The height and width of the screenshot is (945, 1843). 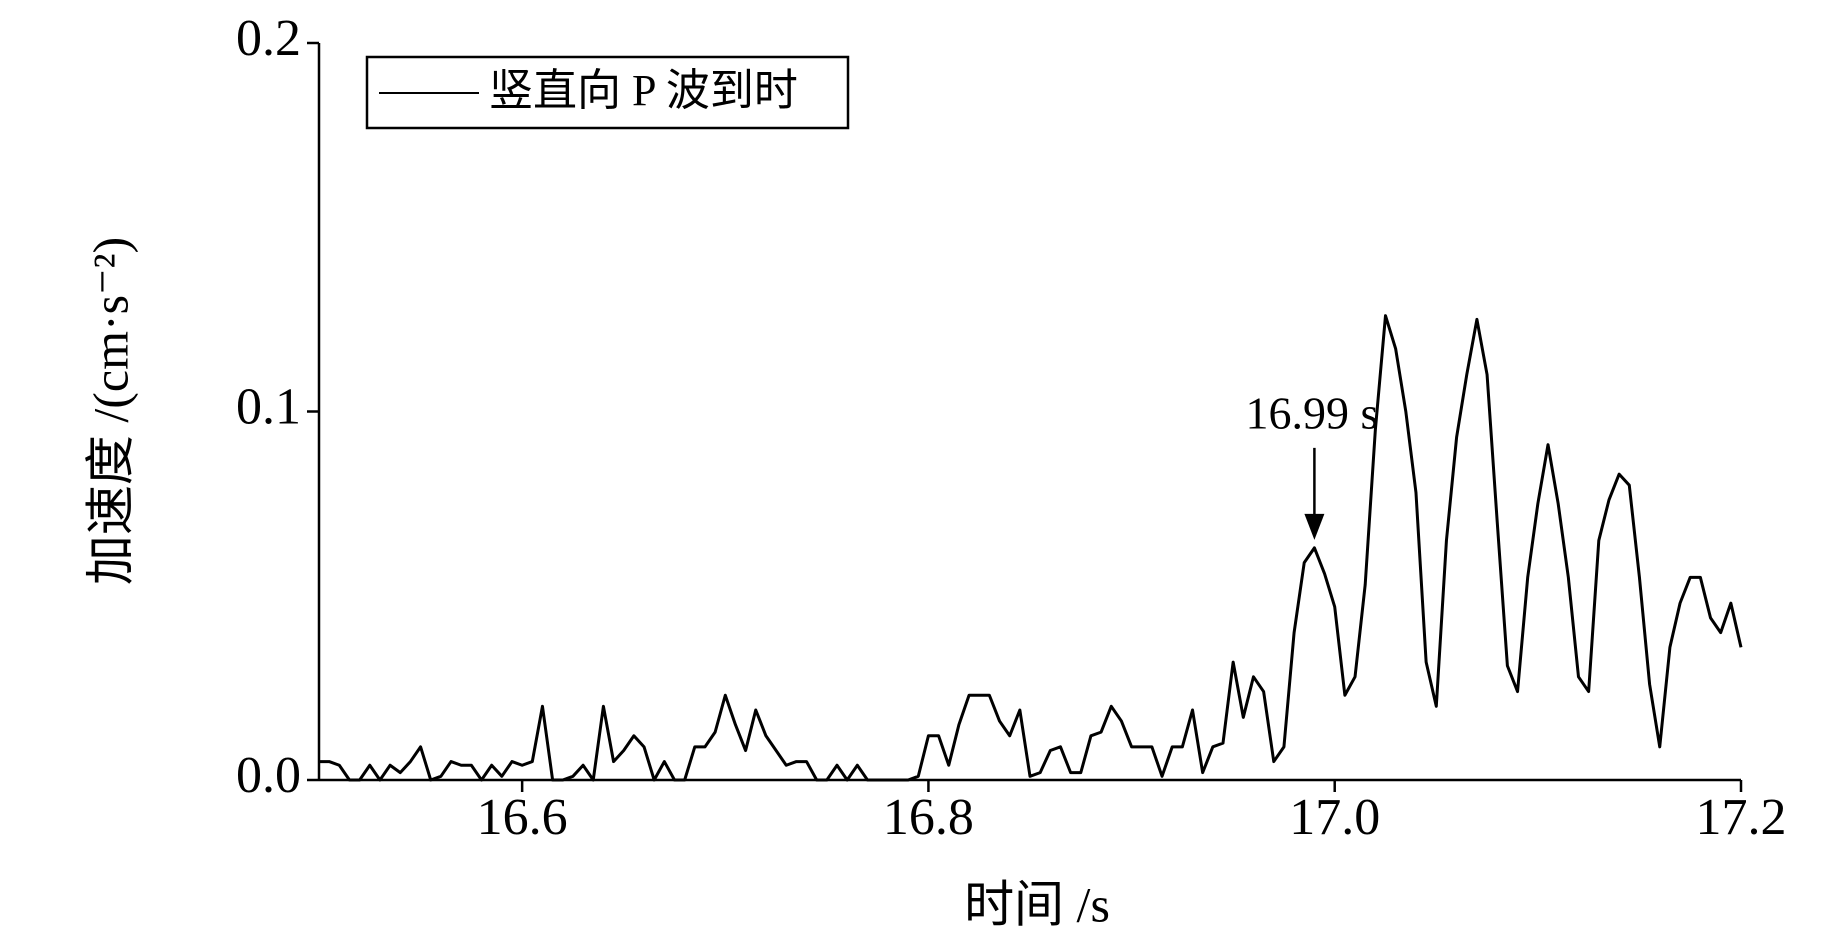 I want to click on x-tick-label: 16.8, so click(x=928, y=817).